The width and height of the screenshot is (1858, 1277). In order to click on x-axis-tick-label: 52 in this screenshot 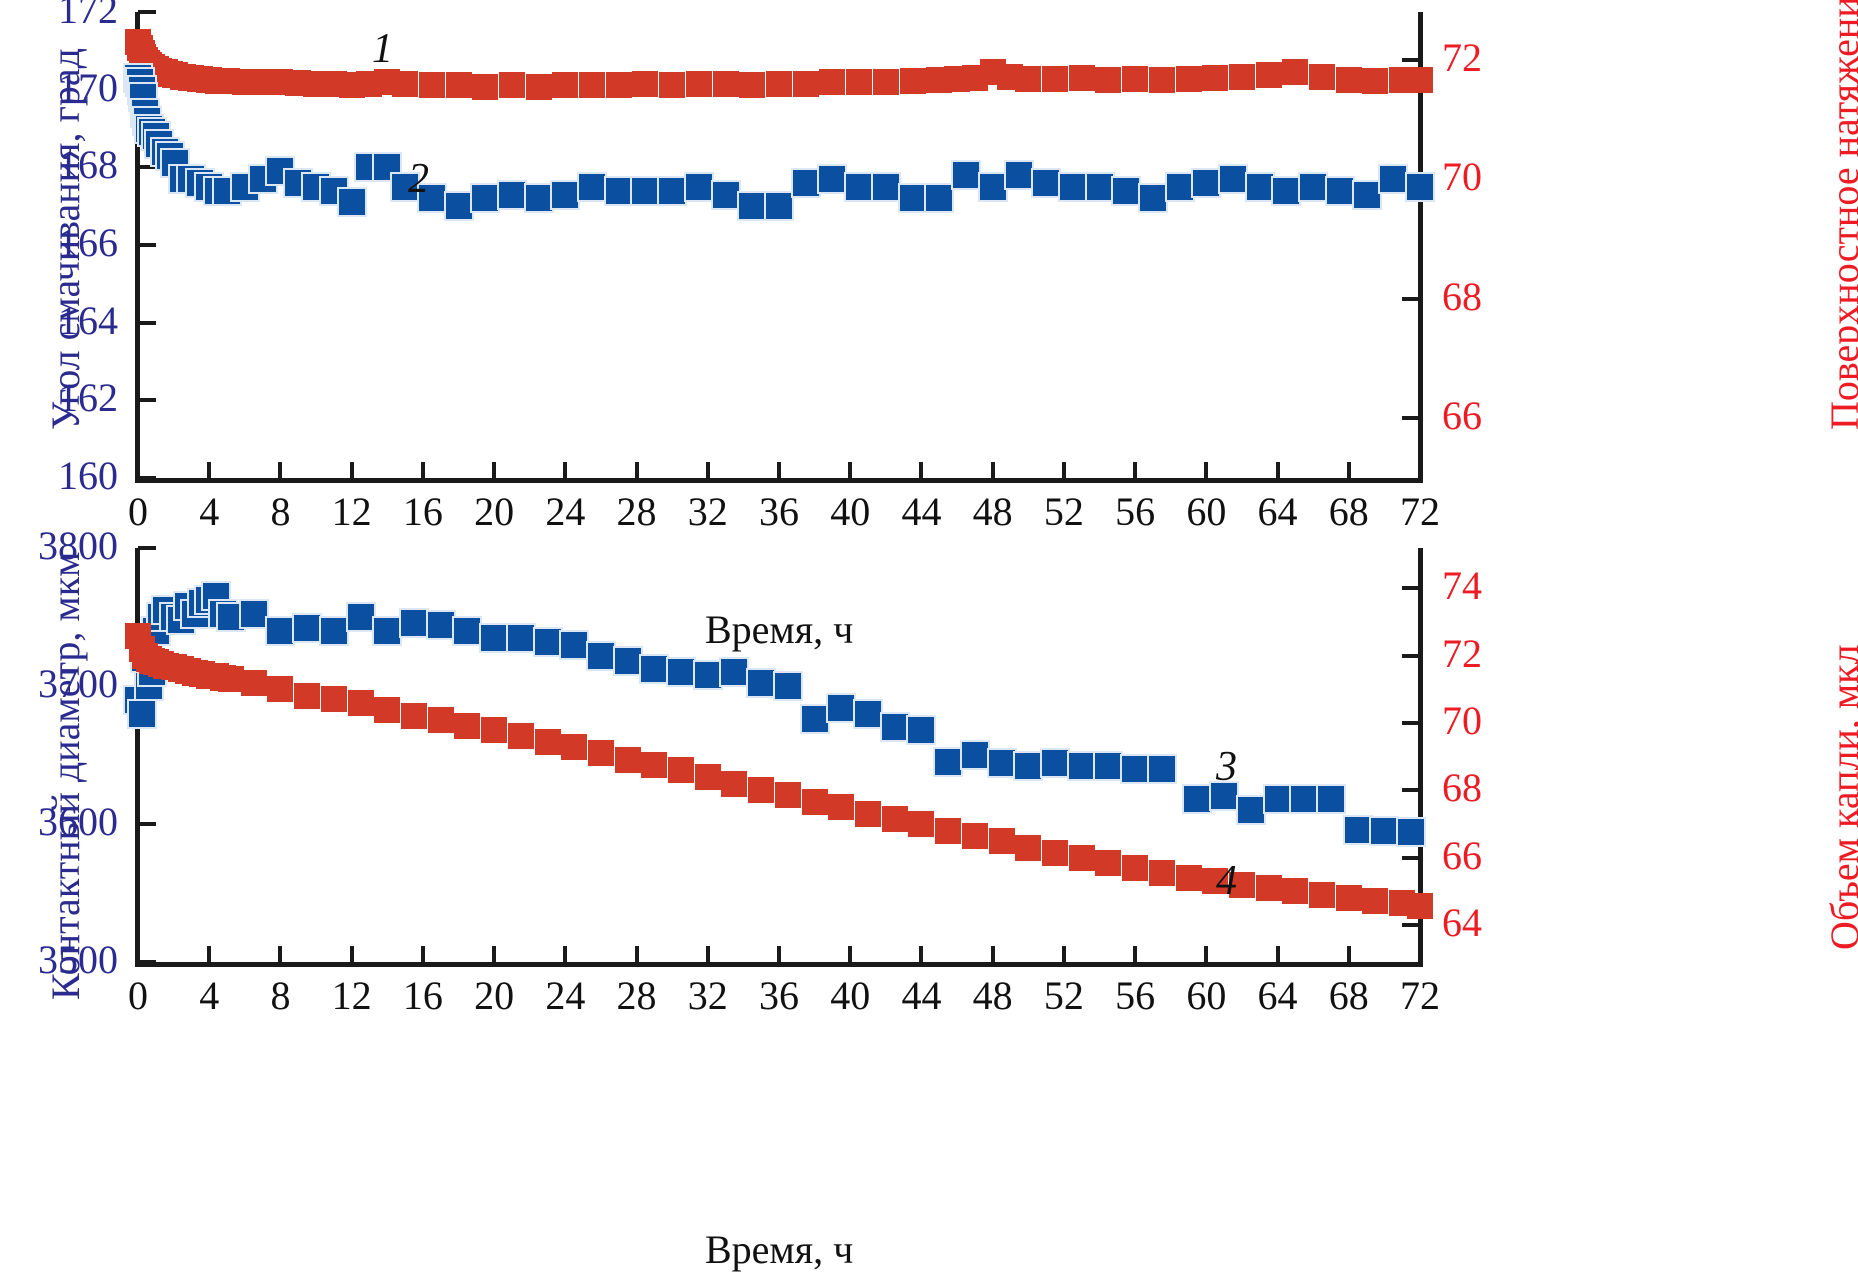, I will do `click(1063, 511)`.